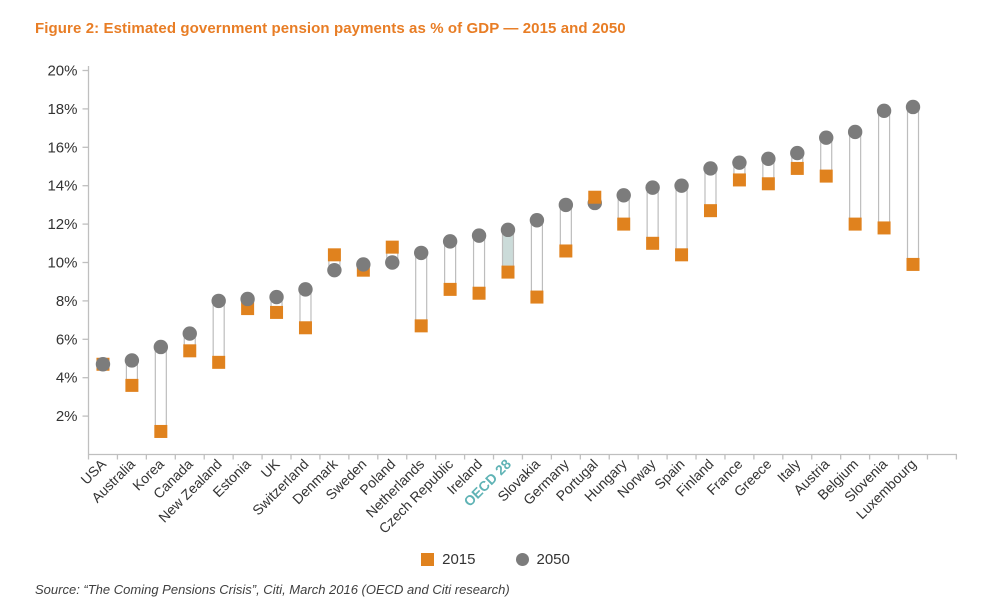 The height and width of the screenshot is (611, 991). Describe the element at coordinates (537, 258) in the screenshot. I see `range-bar-slovakia` at that location.